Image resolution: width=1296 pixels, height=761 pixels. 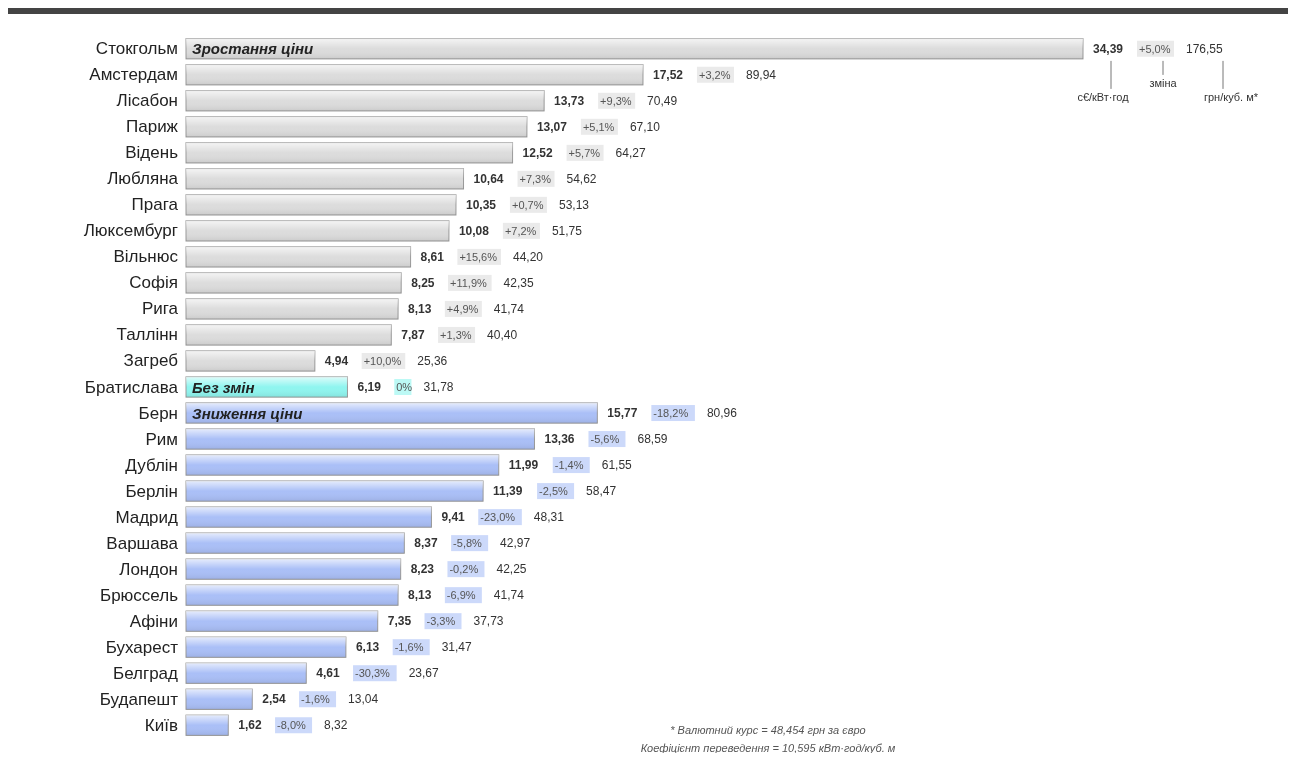 I want to click on y-tick-label: Берлін, so click(x=151, y=491).